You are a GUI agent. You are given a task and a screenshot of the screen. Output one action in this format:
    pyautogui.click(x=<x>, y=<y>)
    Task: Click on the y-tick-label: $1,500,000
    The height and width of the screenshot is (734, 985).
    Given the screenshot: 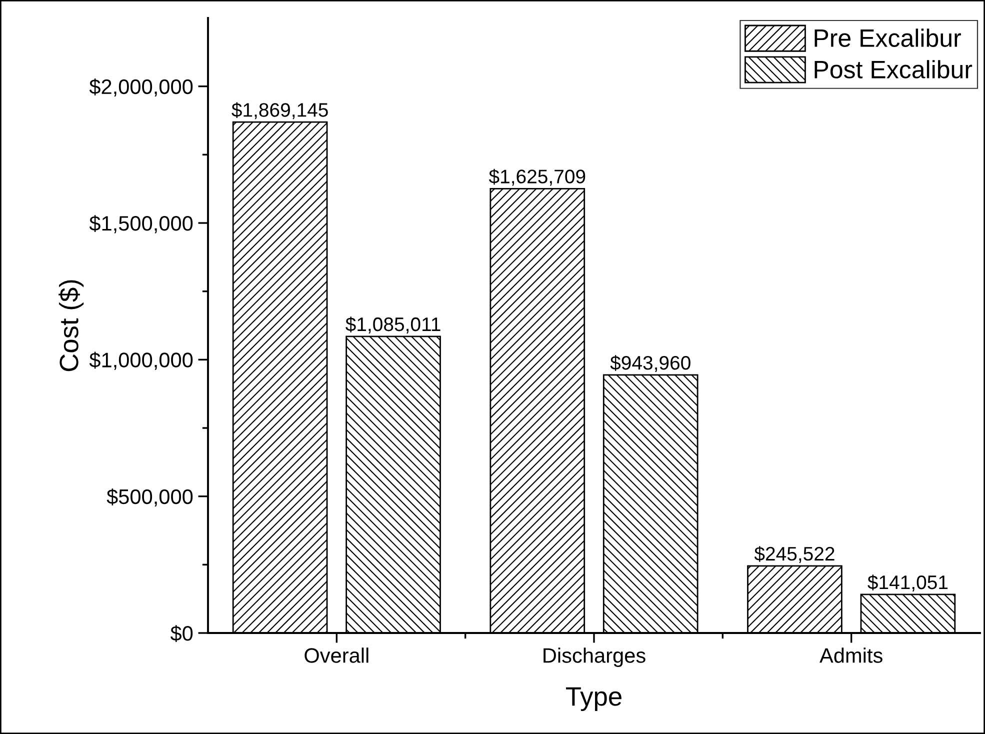 What is the action you would take?
    pyautogui.click(x=141, y=224)
    